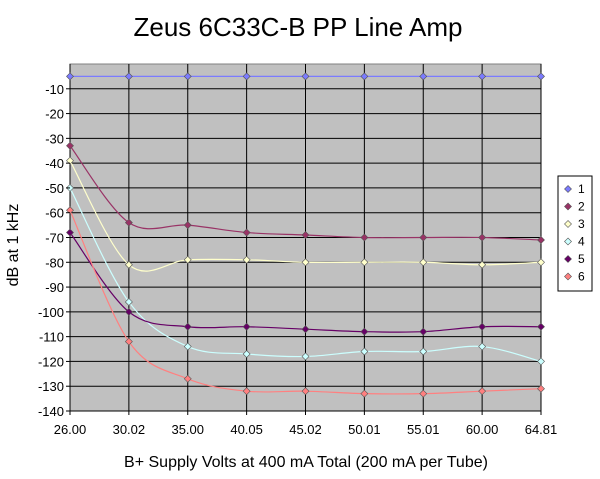  I want to click on legend-label: 2, so click(581, 207).